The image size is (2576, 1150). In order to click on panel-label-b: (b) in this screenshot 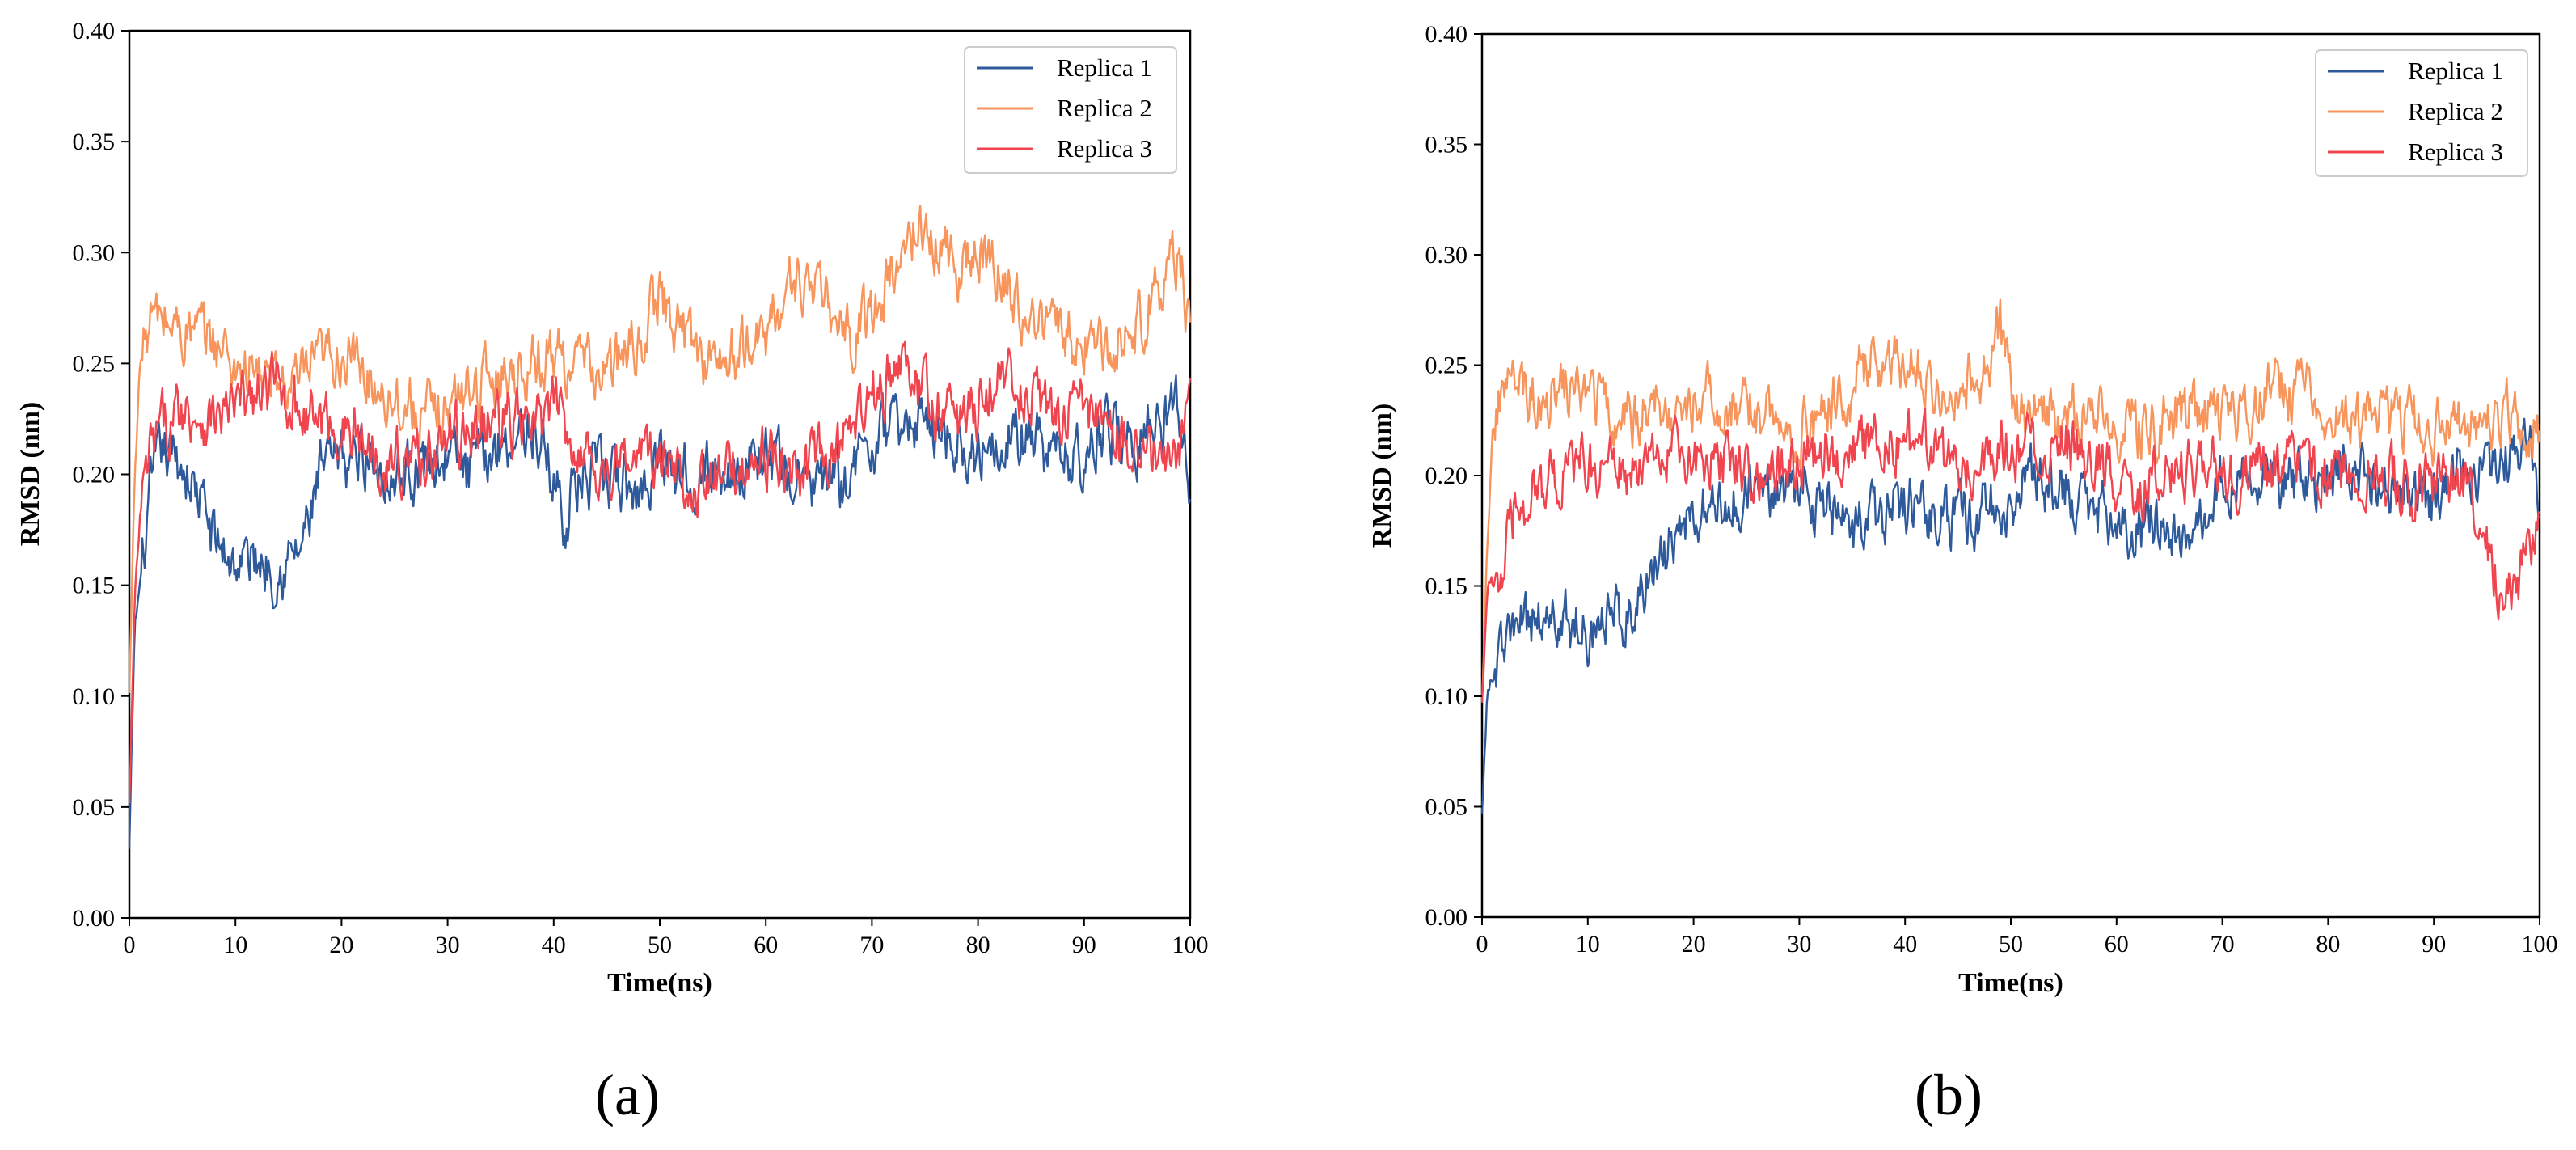, I will do `click(1949, 1095)`.